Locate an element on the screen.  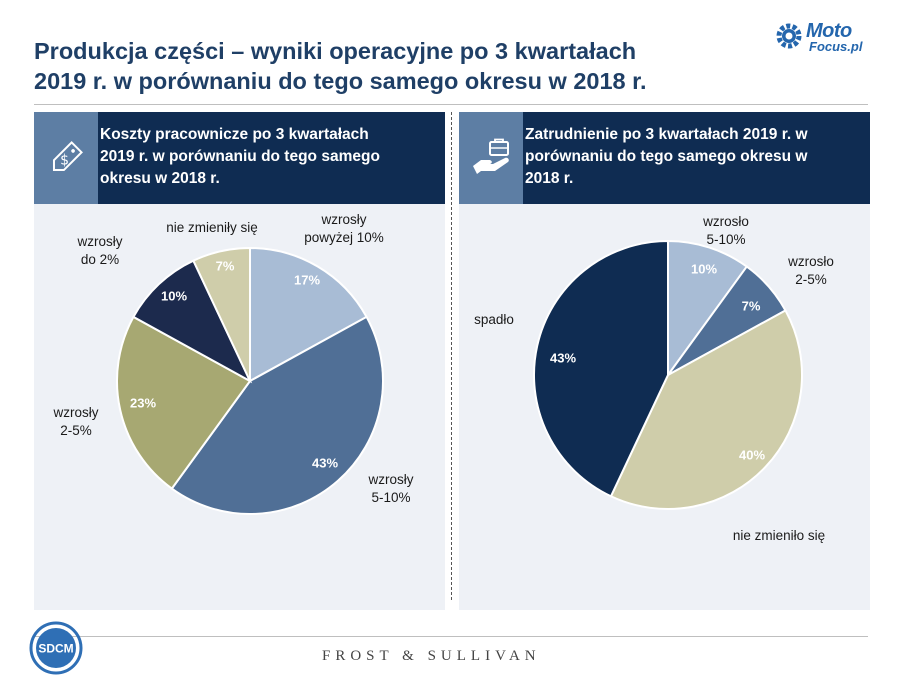
logo-word-focus: Focus.pl is located at coordinates (836, 46).